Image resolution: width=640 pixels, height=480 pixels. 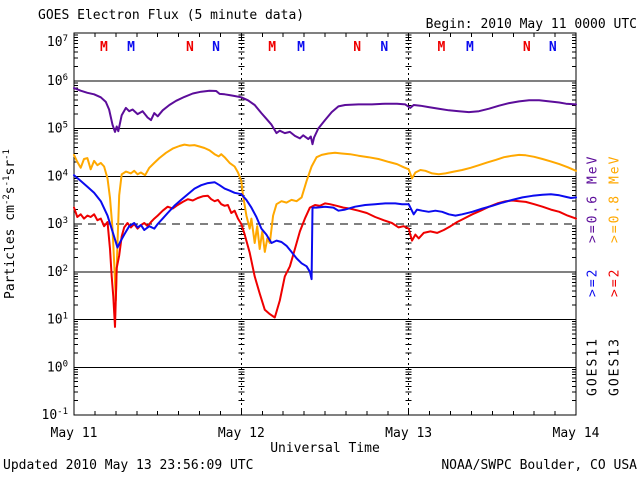 What do you see at coordinates (57, 272) in the screenshot?
I see `y-tick-label-1e2: 10²` at bounding box center [57, 272].